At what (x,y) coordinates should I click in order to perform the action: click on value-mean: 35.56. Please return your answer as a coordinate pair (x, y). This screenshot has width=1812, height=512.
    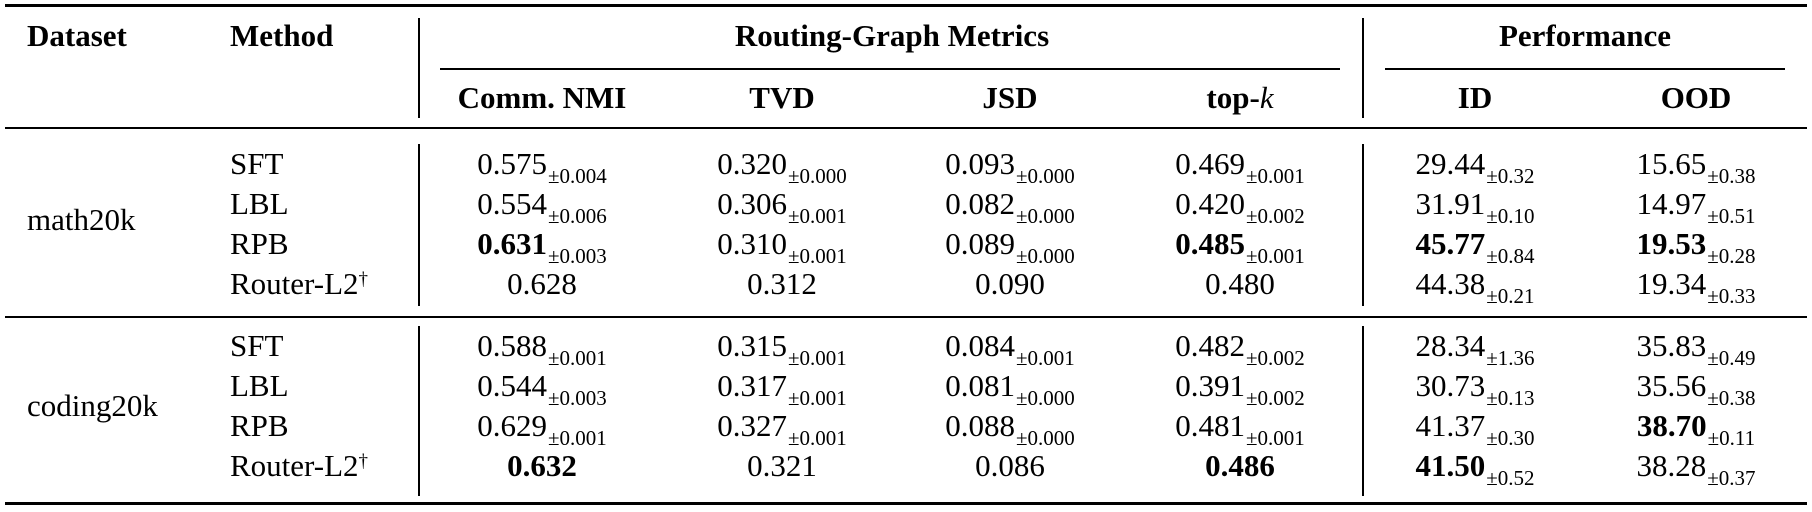
    Looking at the image, I should click on (1671, 385).